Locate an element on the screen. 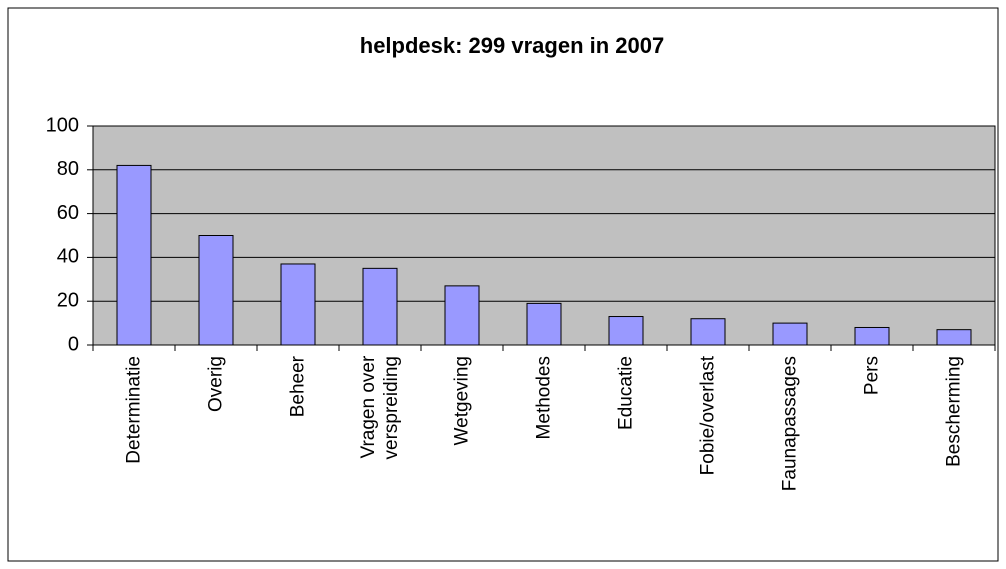 The height and width of the screenshot is (569, 1006). y-tick-label: 0 is located at coordinates (73, 344).